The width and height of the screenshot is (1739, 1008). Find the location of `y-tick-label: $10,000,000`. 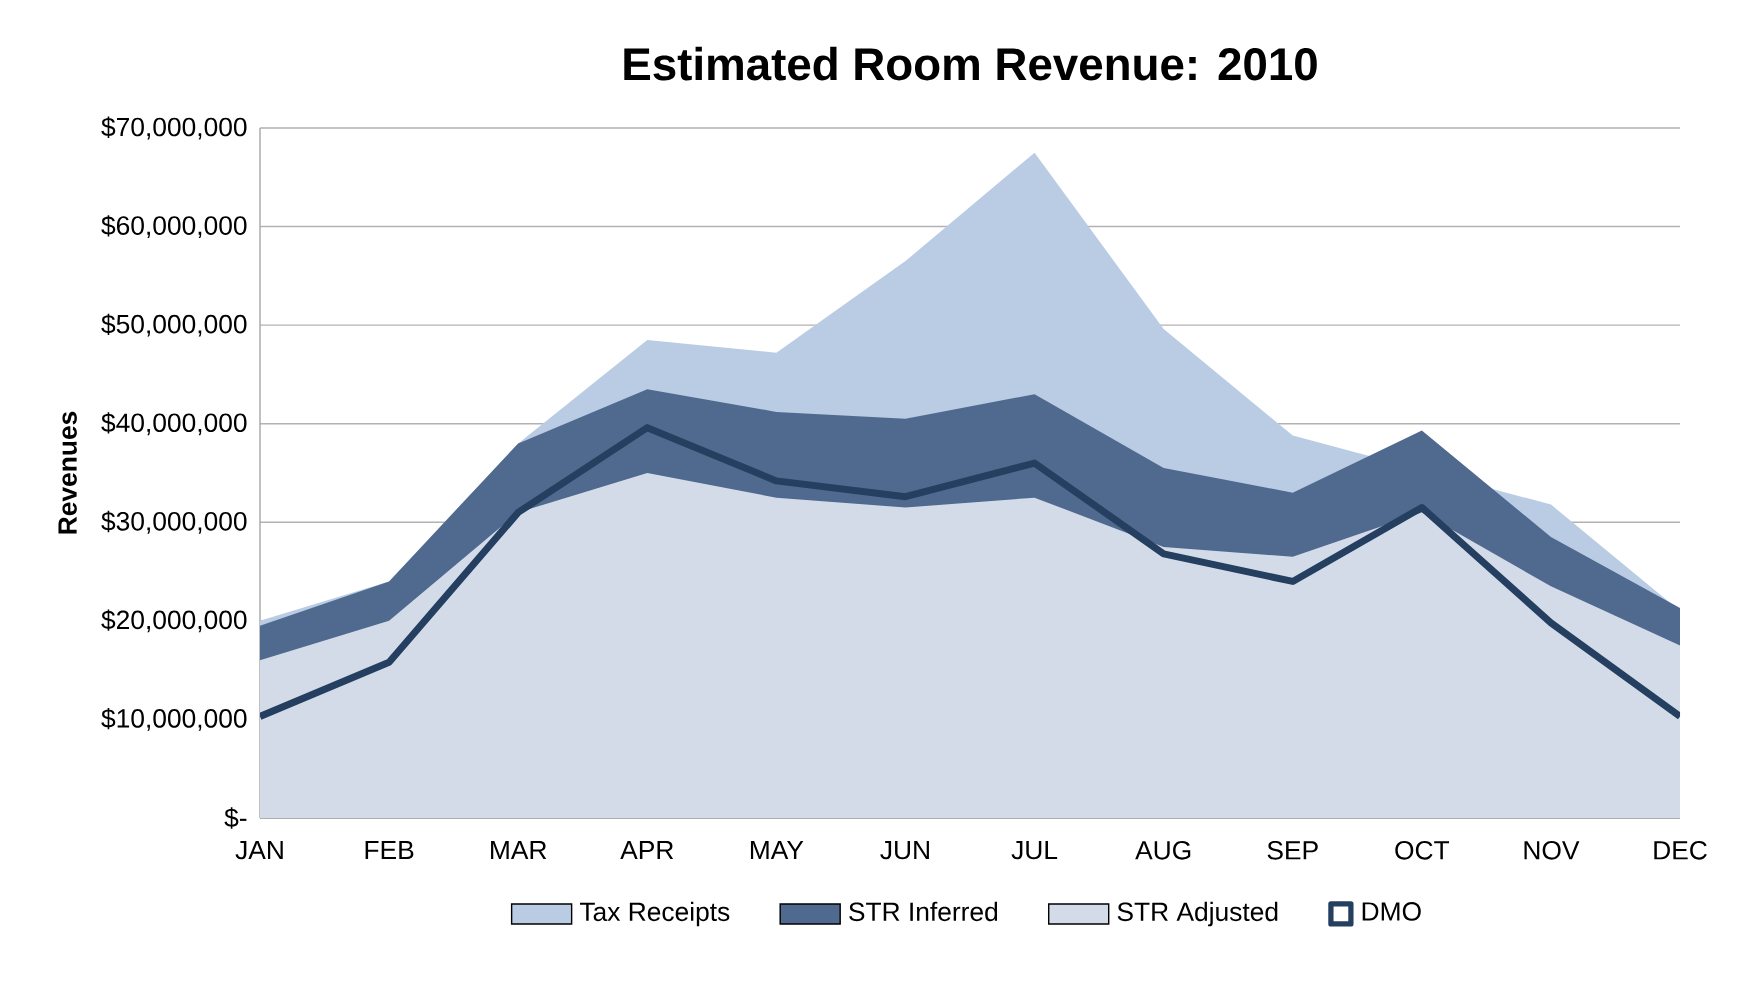

y-tick-label: $10,000,000 is located at coordinates (174, 719).